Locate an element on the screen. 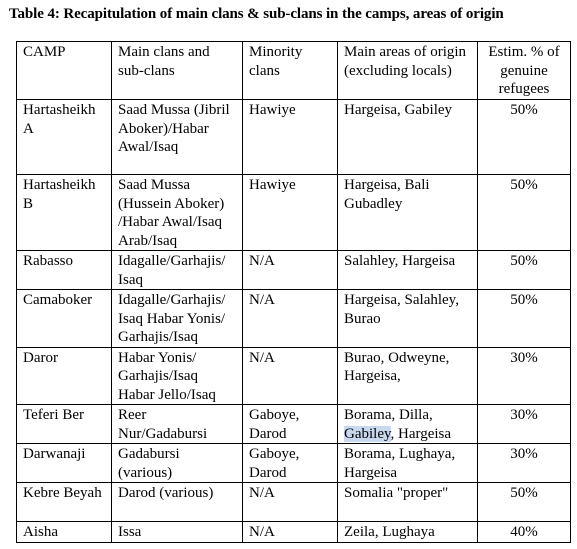  cell-main-clans: Reer Nur/Gadabursi is located at coordinates (177, 424).